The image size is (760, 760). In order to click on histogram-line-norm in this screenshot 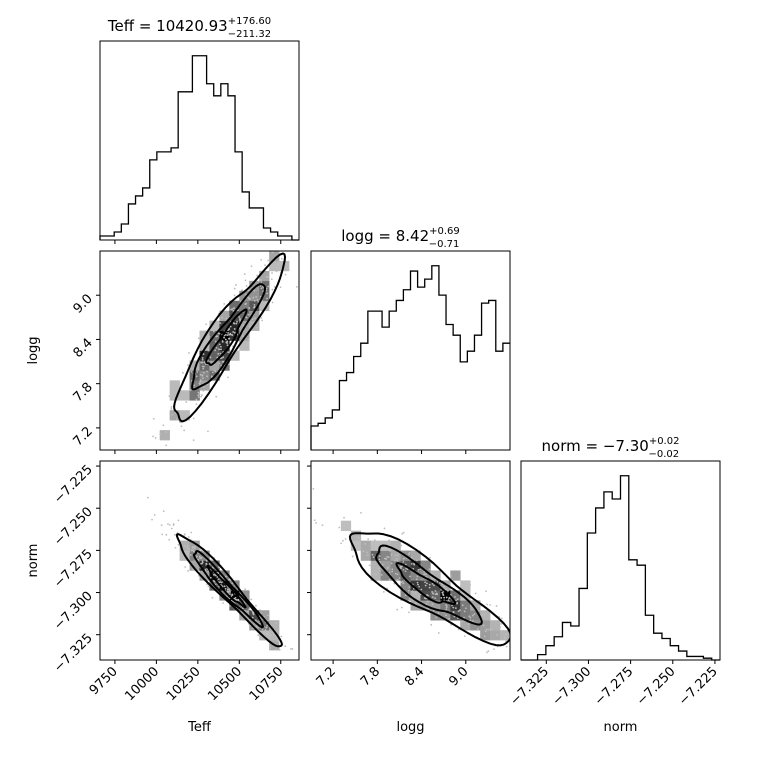, I will do `click(620, 568)`.